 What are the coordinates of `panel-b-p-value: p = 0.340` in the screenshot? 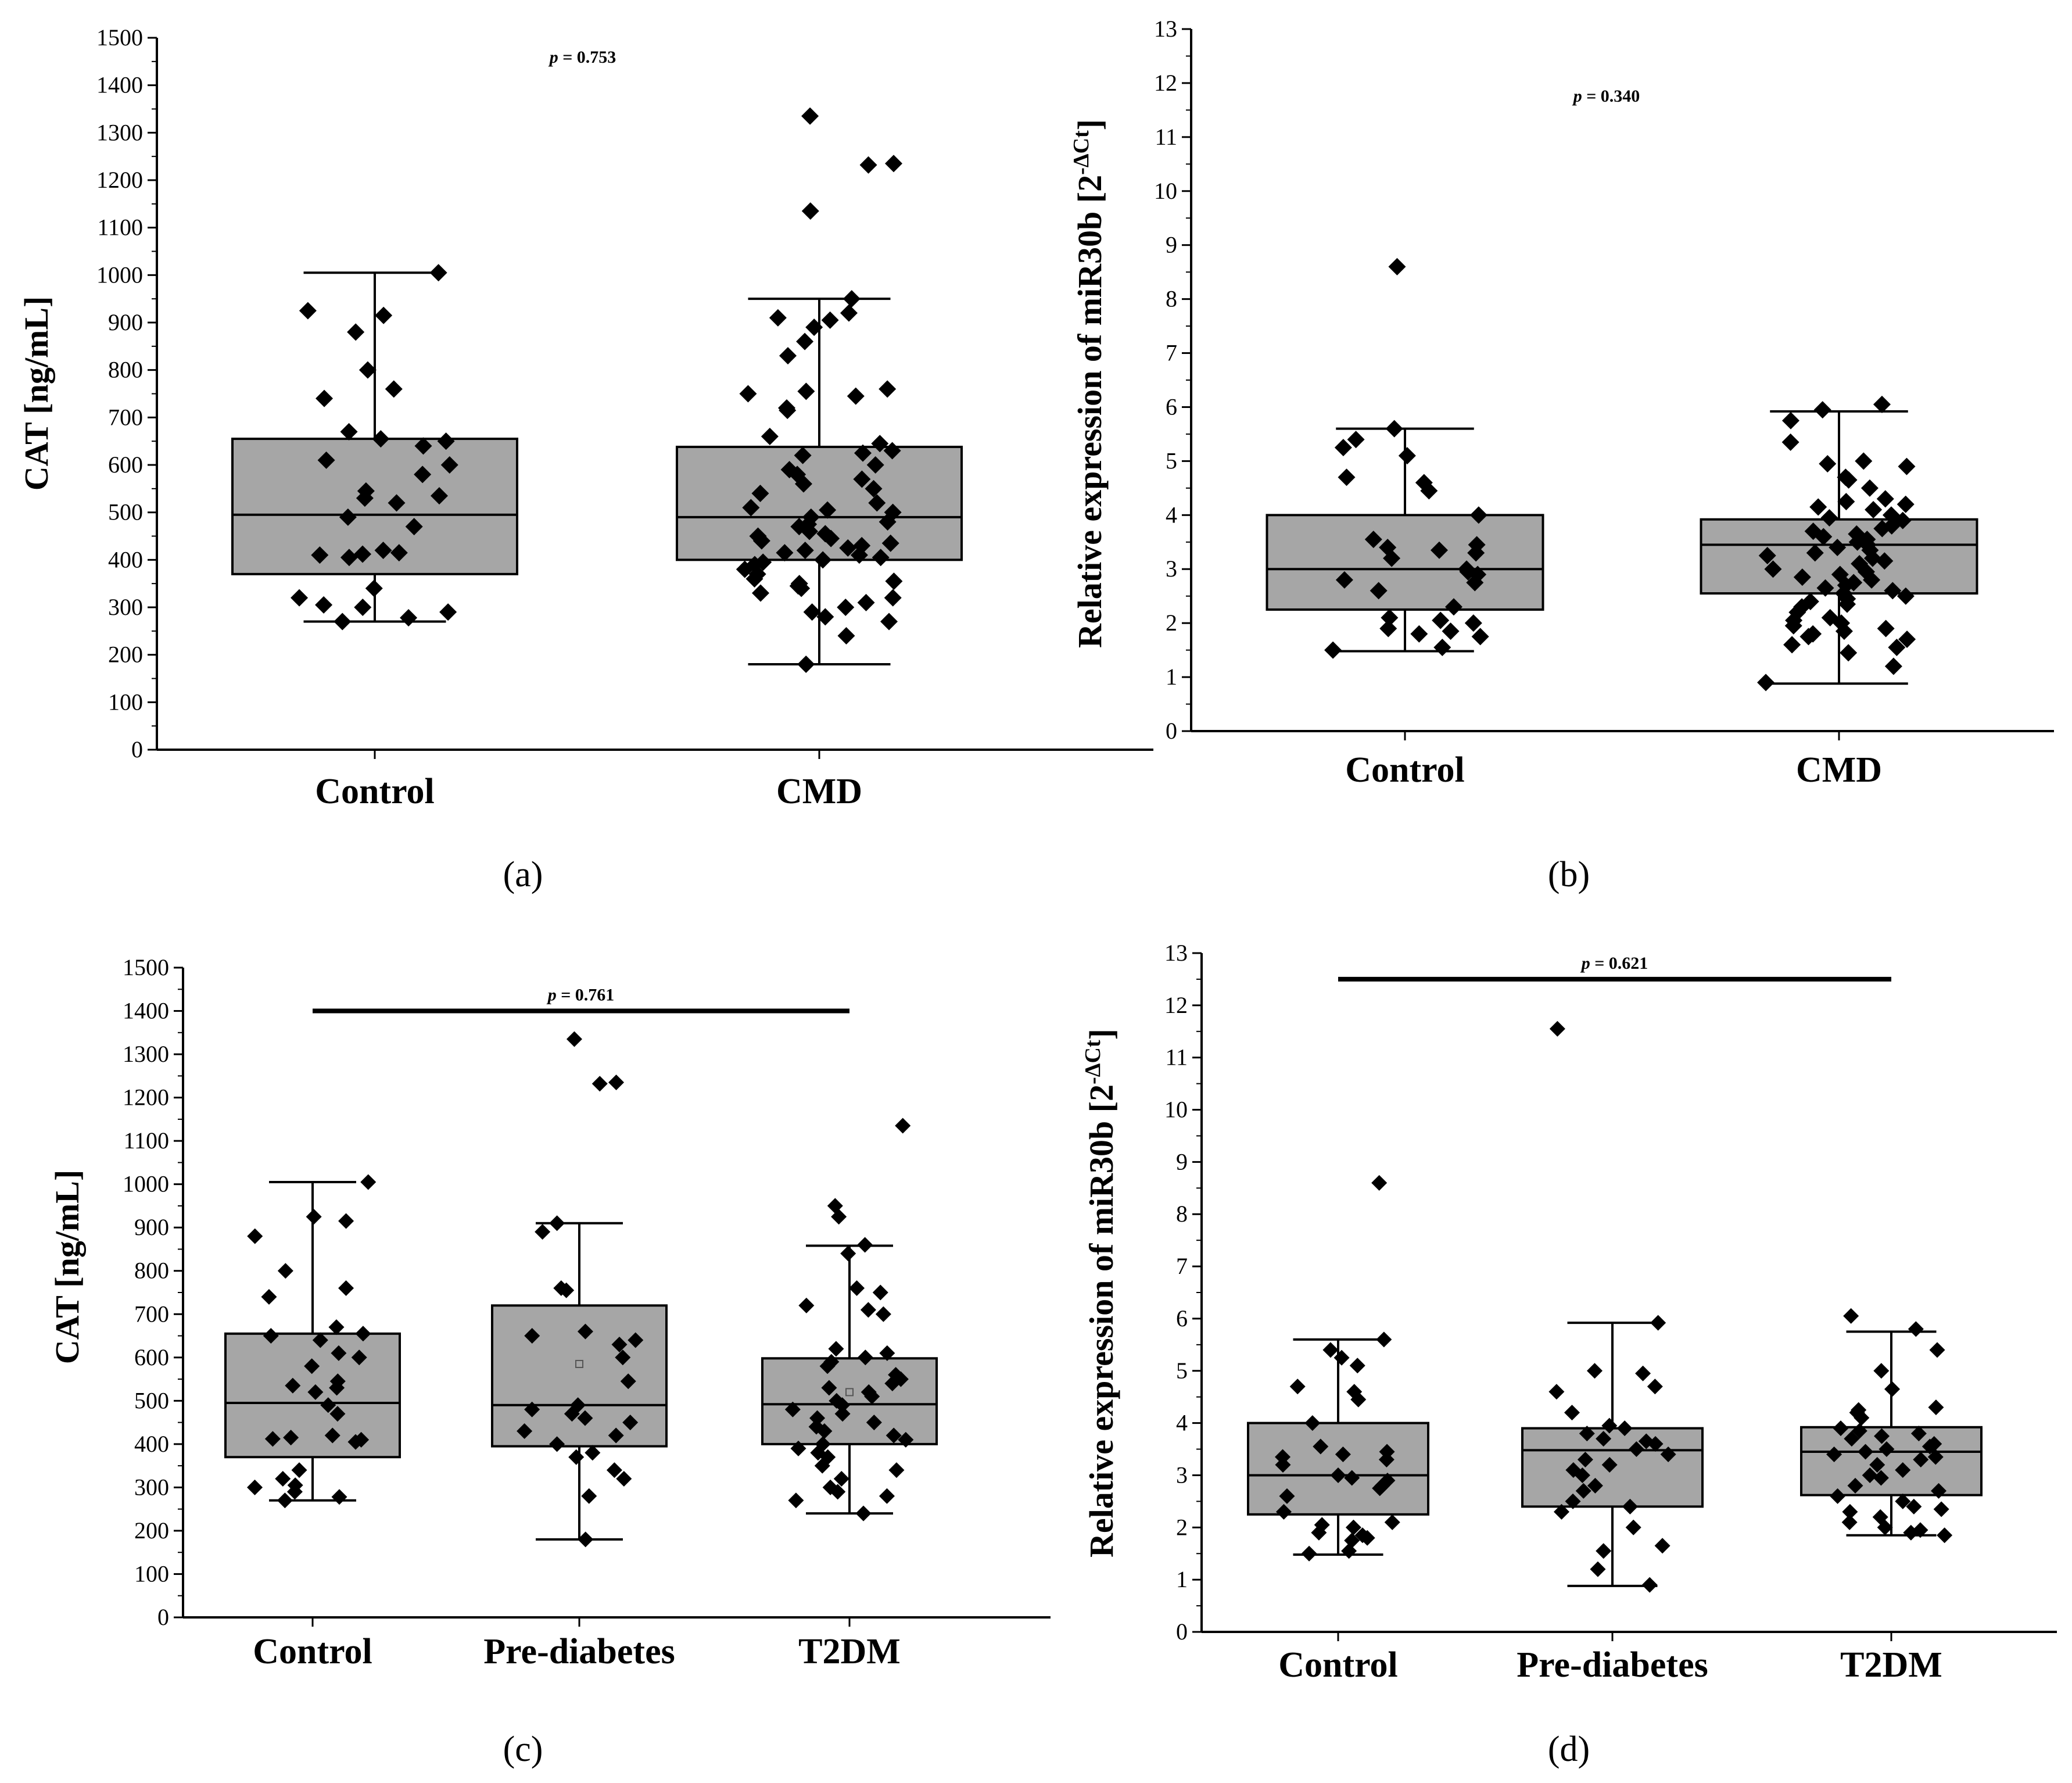 It's located at (1606, 97).